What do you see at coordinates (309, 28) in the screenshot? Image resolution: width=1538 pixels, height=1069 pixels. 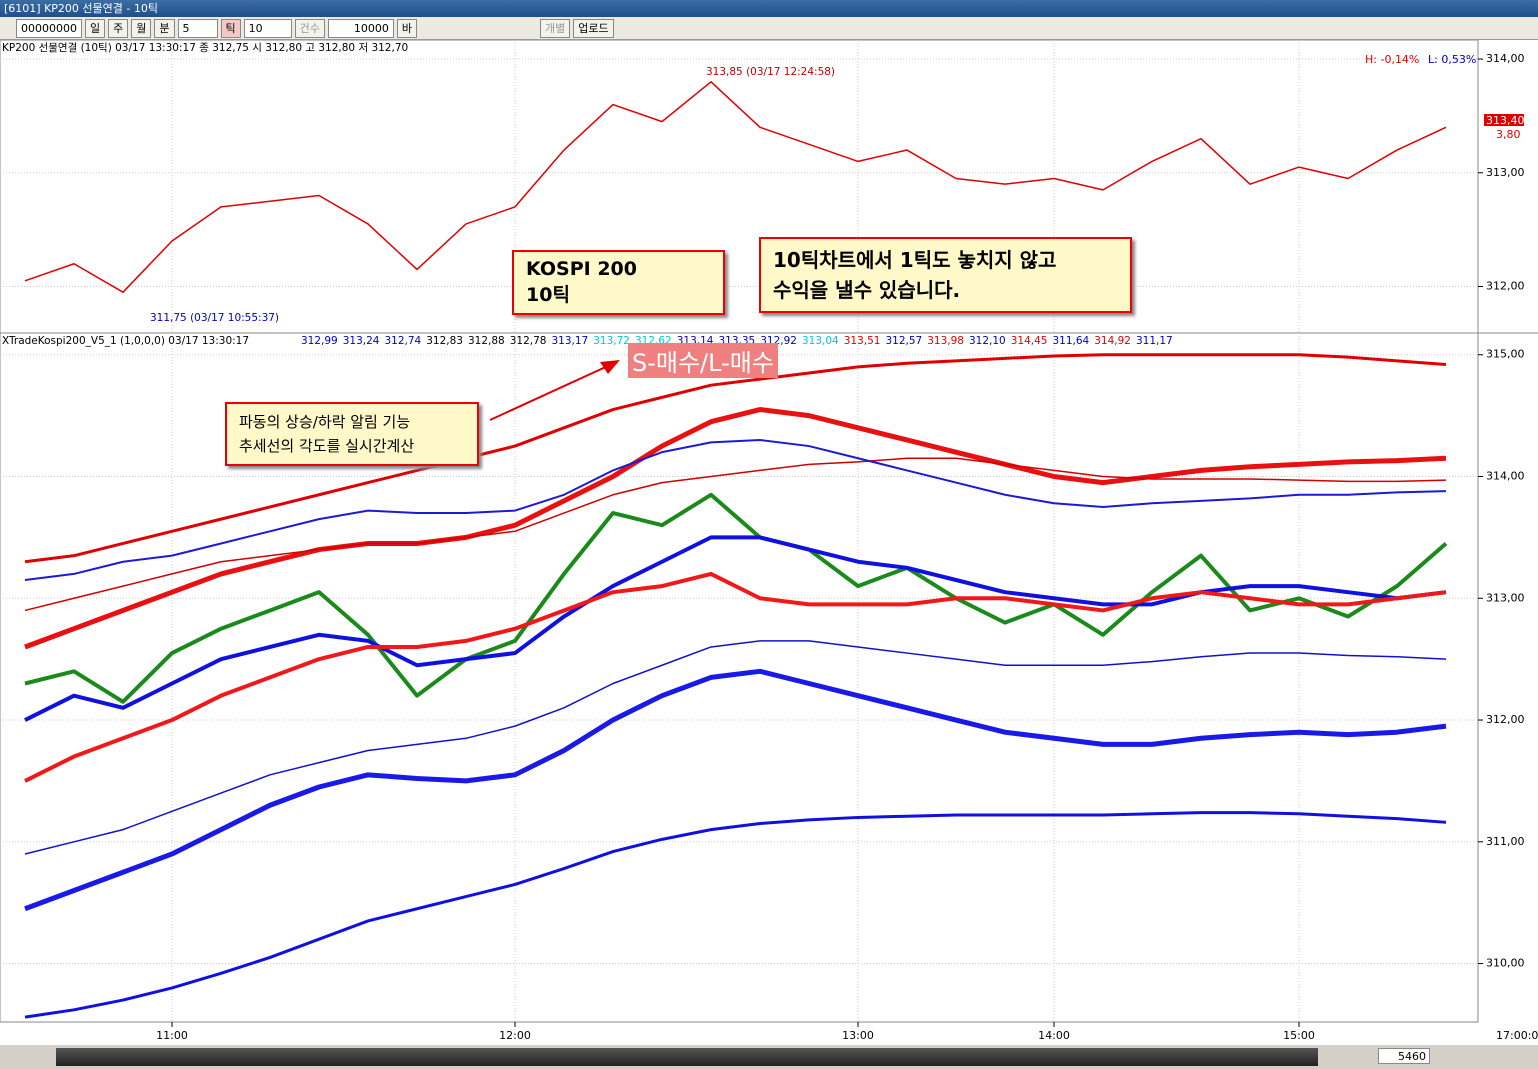 I see `count-mode: 건수` at bounding box center [309, 28].